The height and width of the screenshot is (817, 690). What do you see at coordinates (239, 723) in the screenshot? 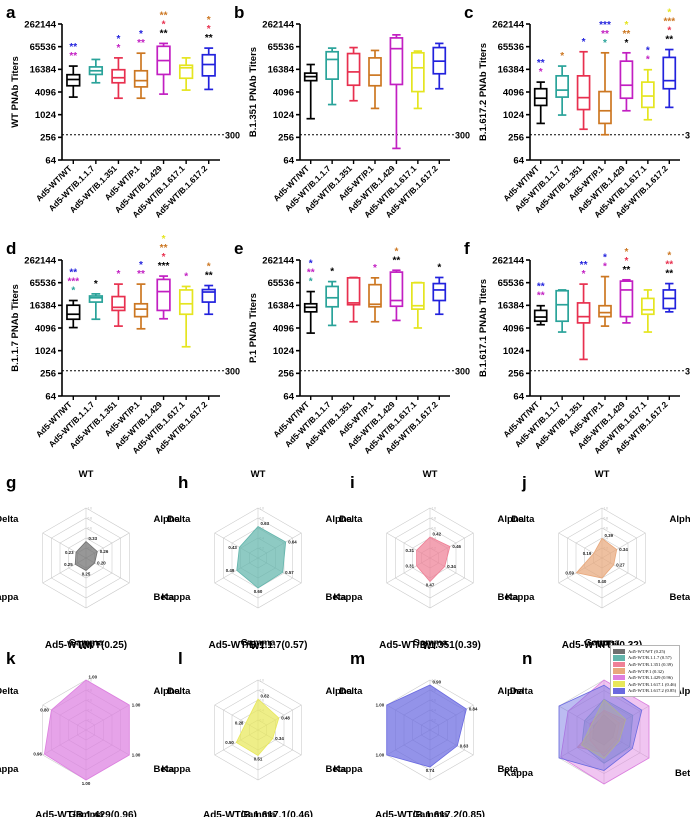
I see `radar-value-label: 0.28` at bounding box center [239, 723].